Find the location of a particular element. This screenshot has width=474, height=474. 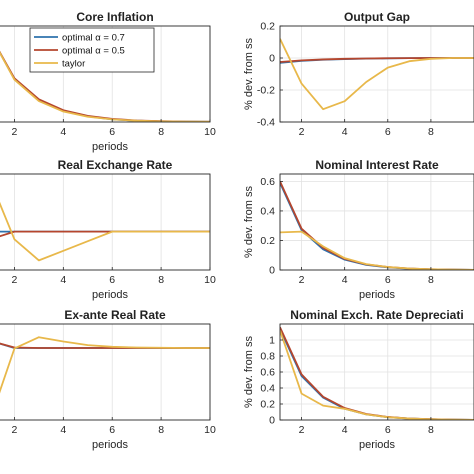

y-tick-label: 1 is located at coordinates (272, 341).